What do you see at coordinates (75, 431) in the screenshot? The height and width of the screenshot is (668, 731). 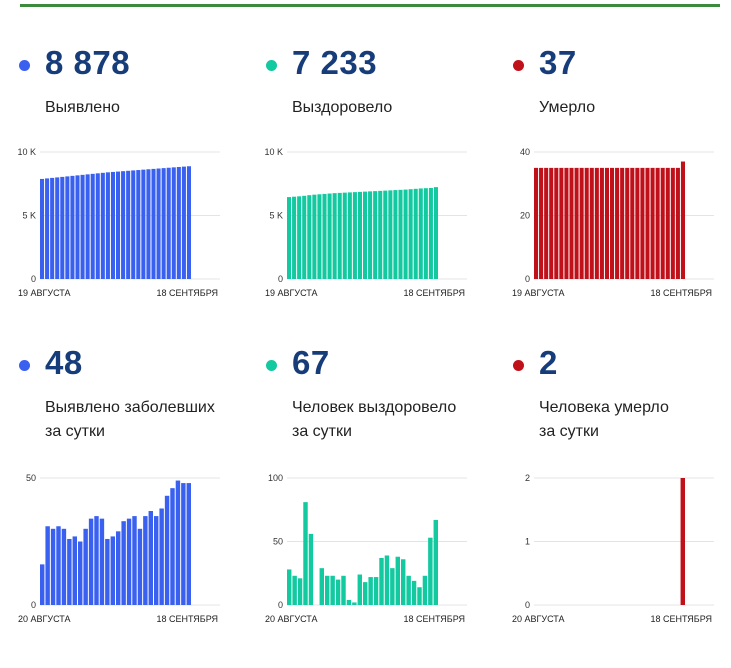 I see `stat-label: за сутки` at bounding box center [75, 431].